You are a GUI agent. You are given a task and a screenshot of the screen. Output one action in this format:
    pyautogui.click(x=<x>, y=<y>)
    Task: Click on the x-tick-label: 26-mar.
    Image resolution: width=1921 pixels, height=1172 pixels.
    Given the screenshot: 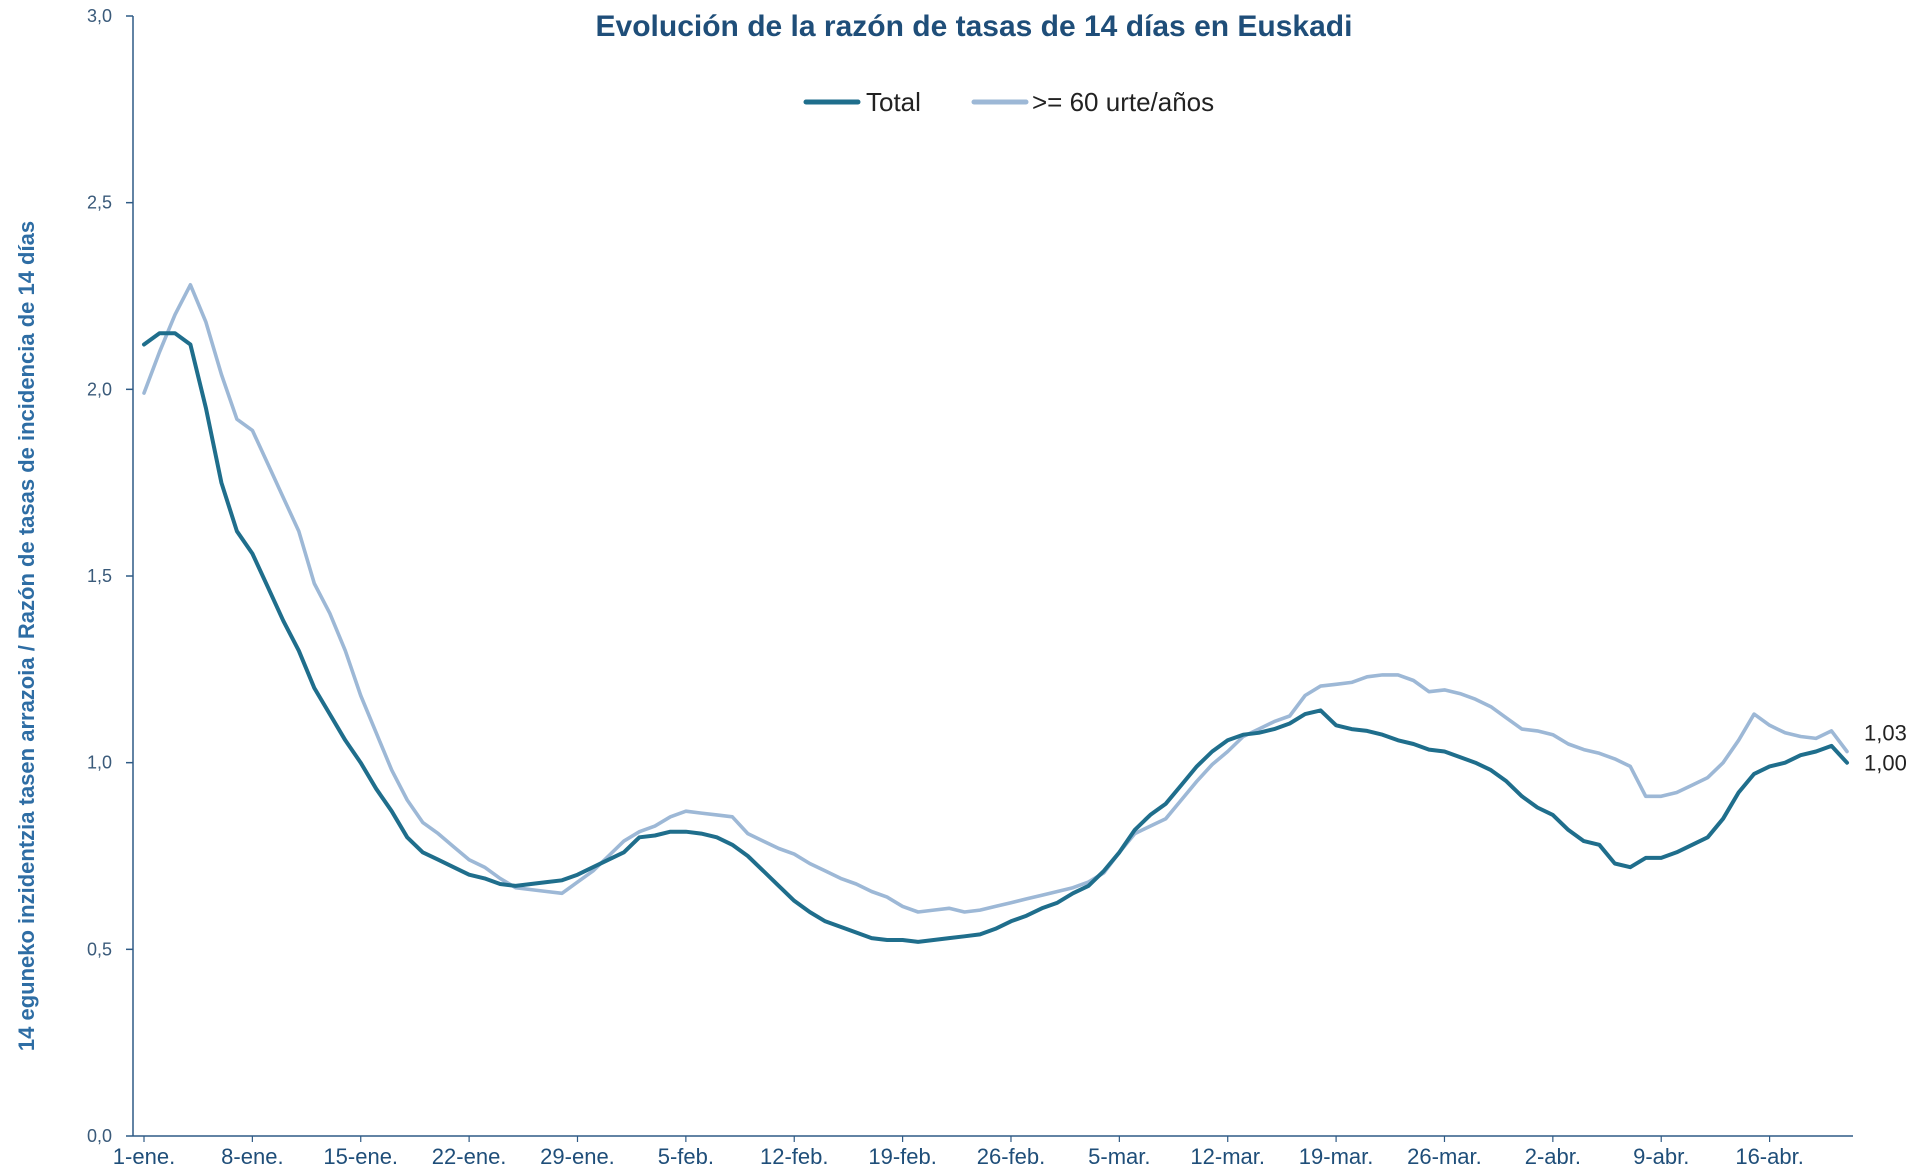 What is the action you would take?
    pyautogui.click(x=1444, y=1156)
    